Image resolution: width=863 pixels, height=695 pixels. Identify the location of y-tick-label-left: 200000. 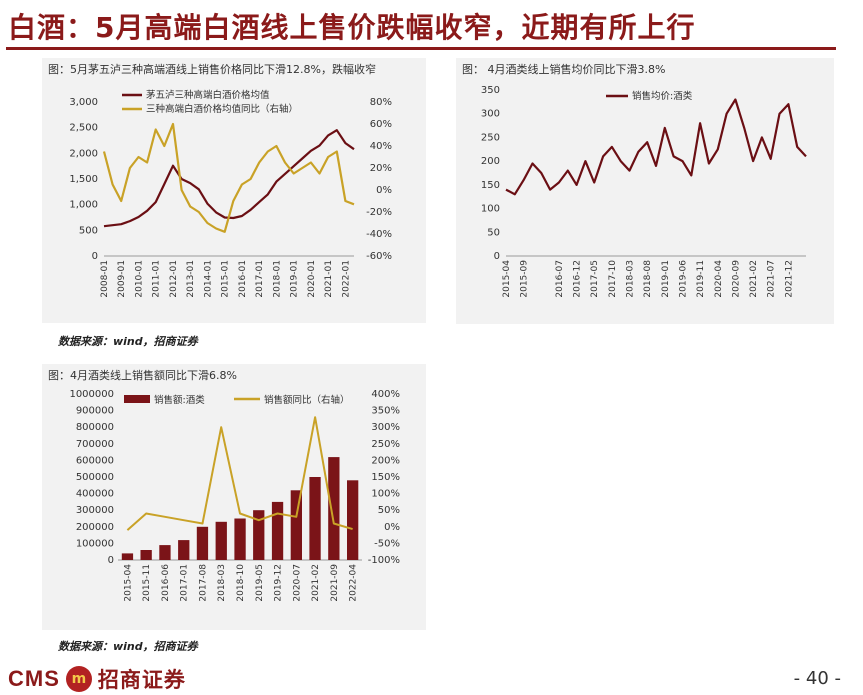
(95, 527).